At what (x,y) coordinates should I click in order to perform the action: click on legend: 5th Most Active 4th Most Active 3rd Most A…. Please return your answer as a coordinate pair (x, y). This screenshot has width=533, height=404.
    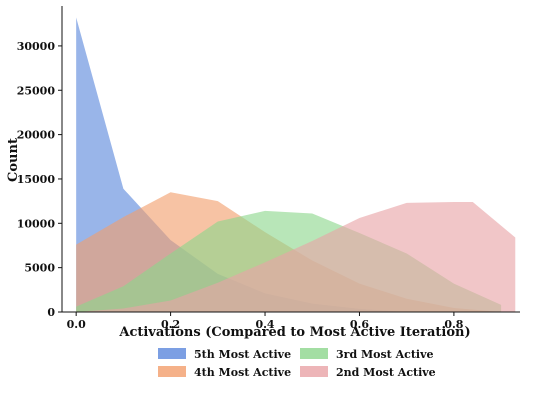
    Looking at the image, I should click on (297, 363).